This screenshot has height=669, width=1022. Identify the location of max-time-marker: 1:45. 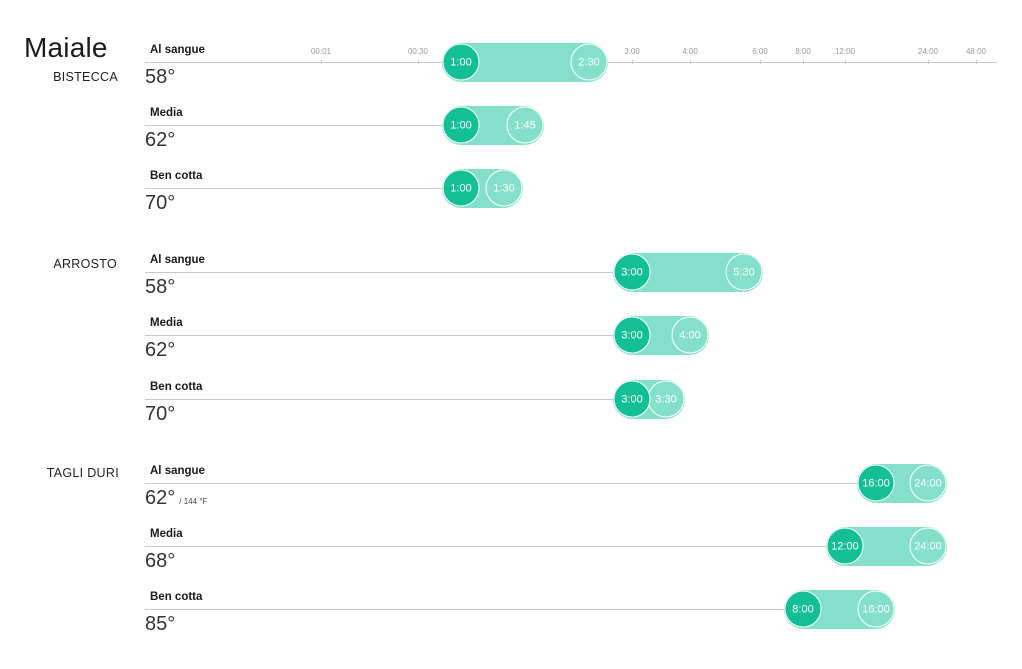
(525, 125).